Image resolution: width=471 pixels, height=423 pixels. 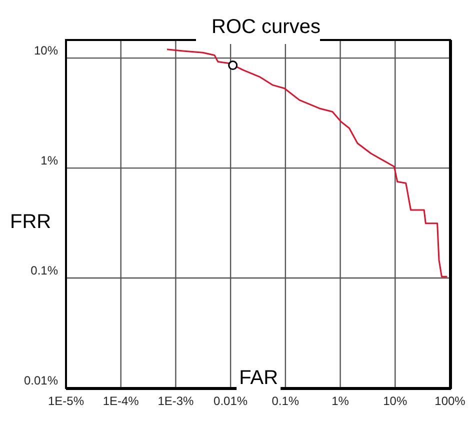 What do you see at coordinates (31, 222) in the screenshot?
I see `y-axis-title: FRR` at bounding box center [31, 222].